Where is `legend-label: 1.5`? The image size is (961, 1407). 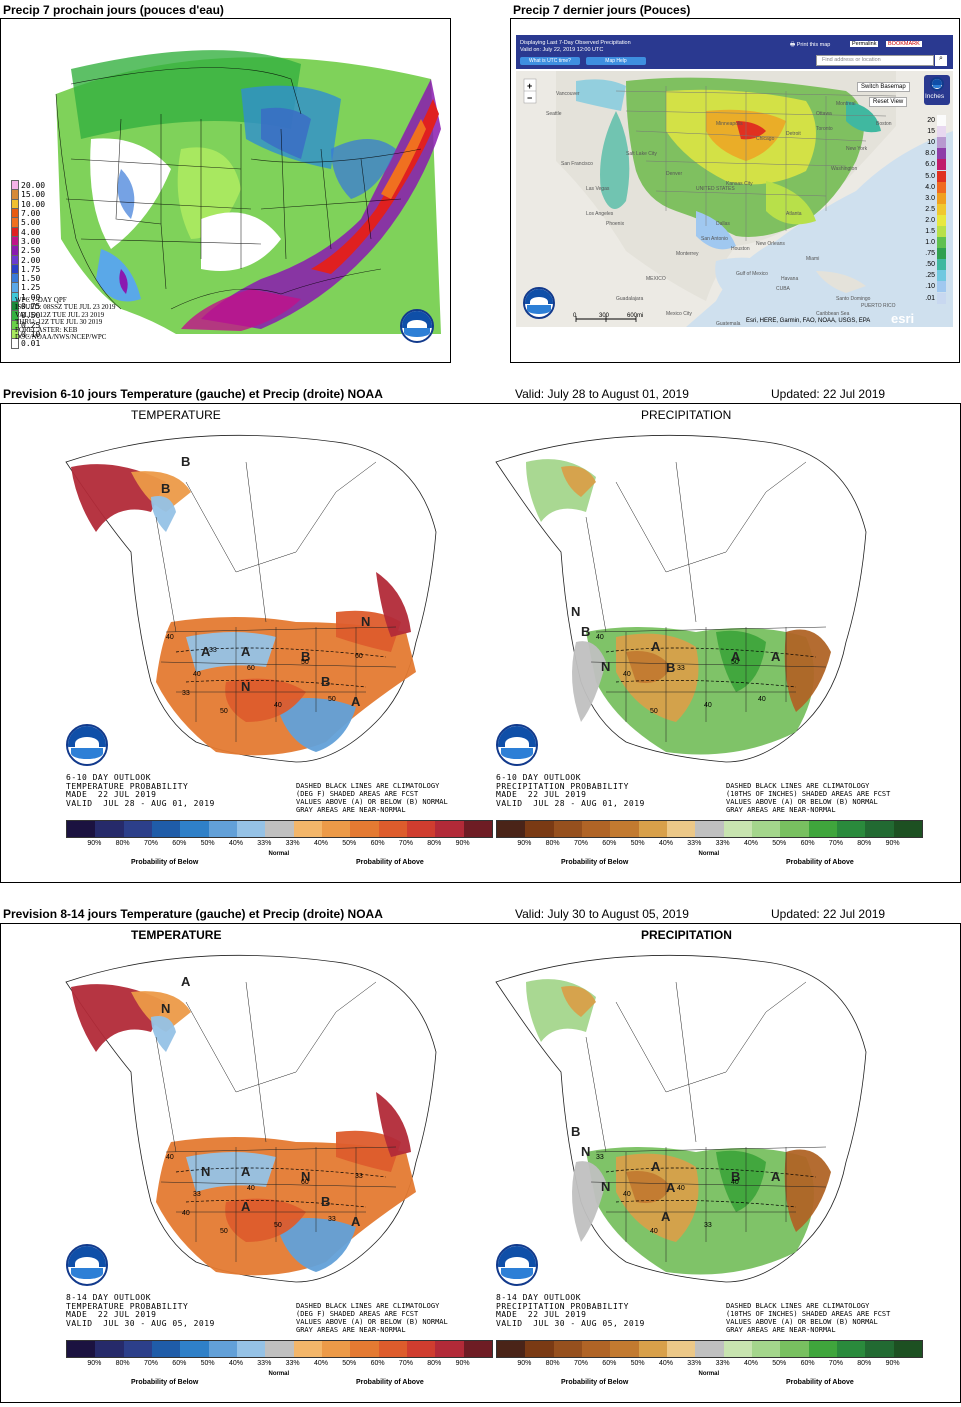
legend-label: 1.5 is located at coordinates (930, 231).